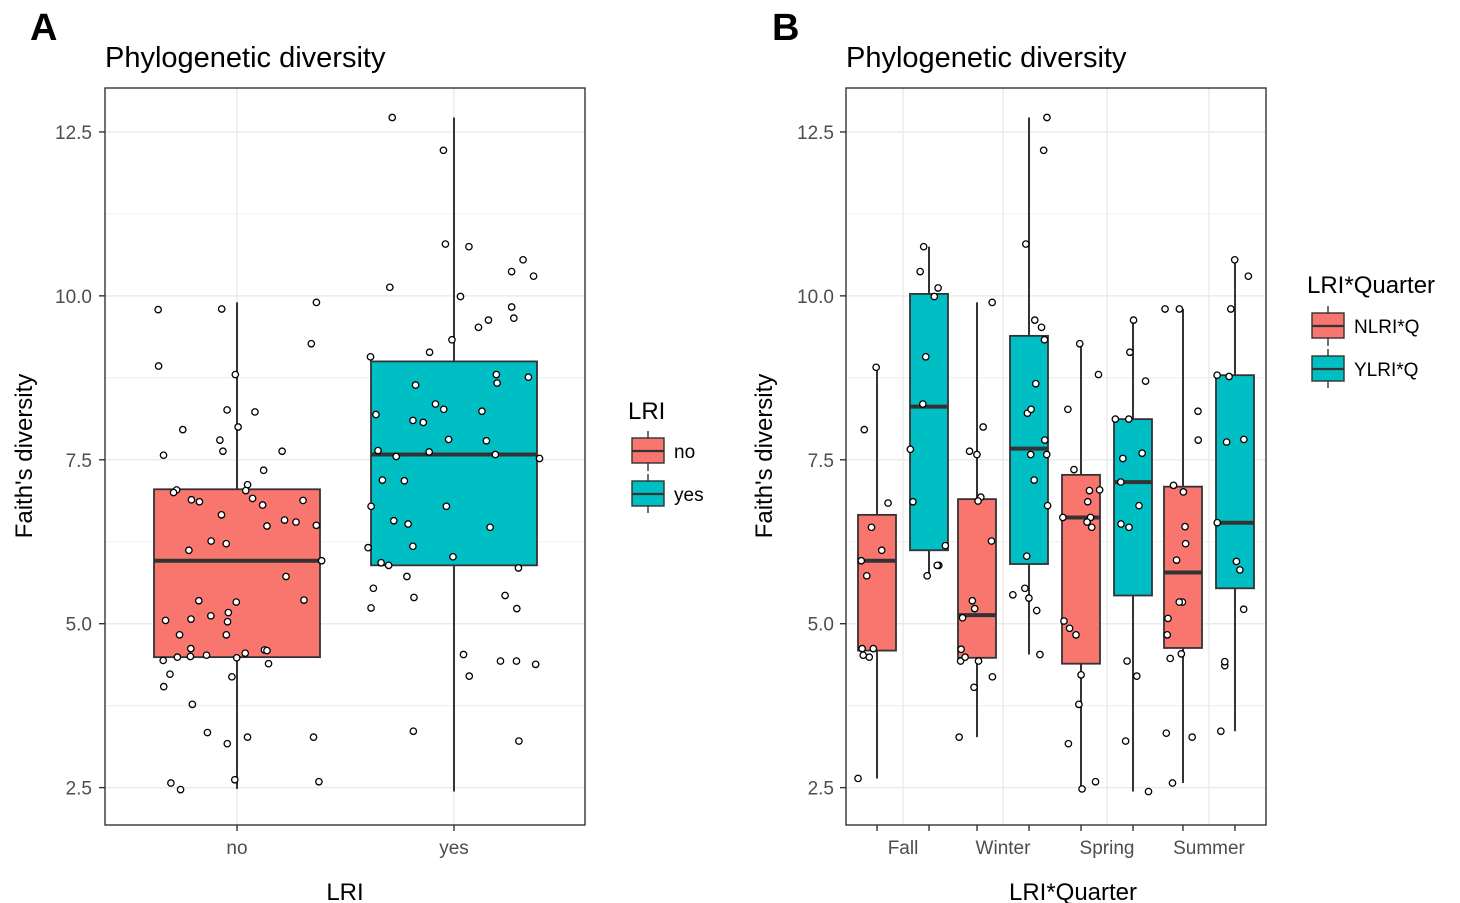 The height and width of the screenshot is (903, 1460). I want to click on x-tick-label: Spring, so click(1107, 848).